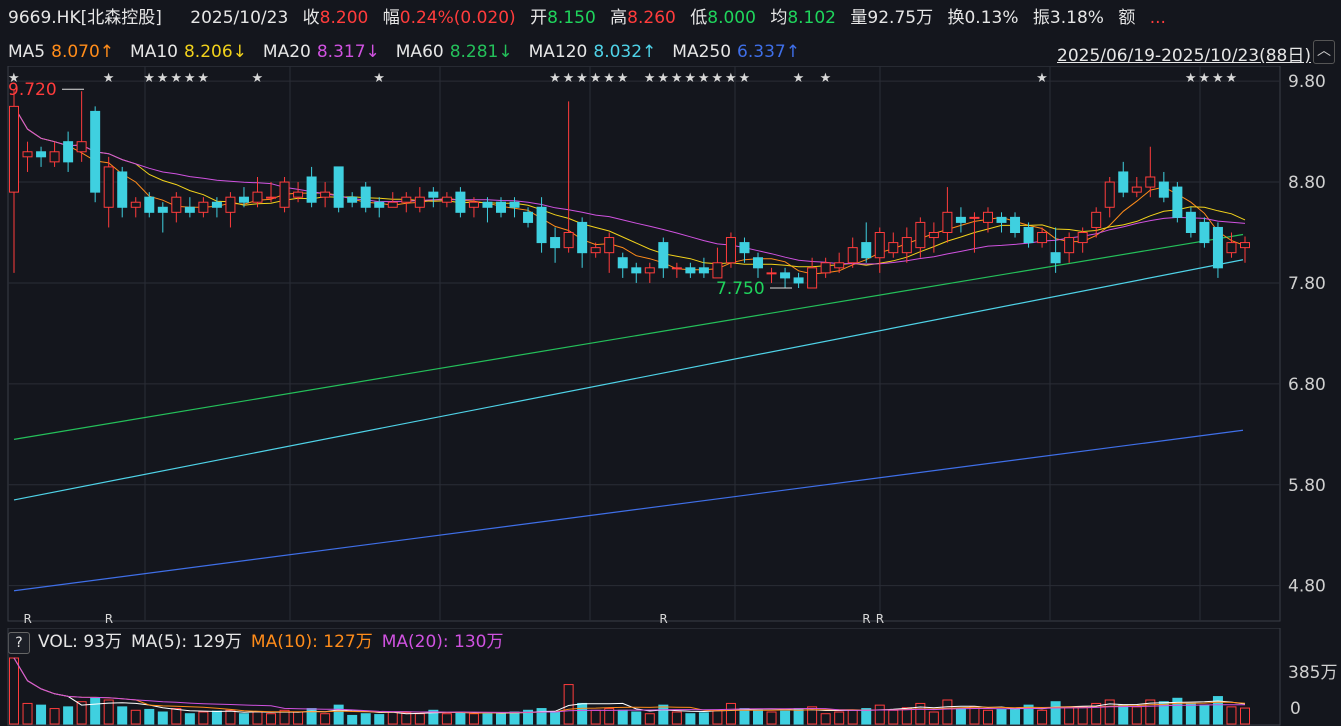 This screenshot has width=1341, height=726. What do you see at coordinates (1076, 18) in the screenshot?
I see `amplitude-value: 3.18%` at bounding box center [1076, 18].